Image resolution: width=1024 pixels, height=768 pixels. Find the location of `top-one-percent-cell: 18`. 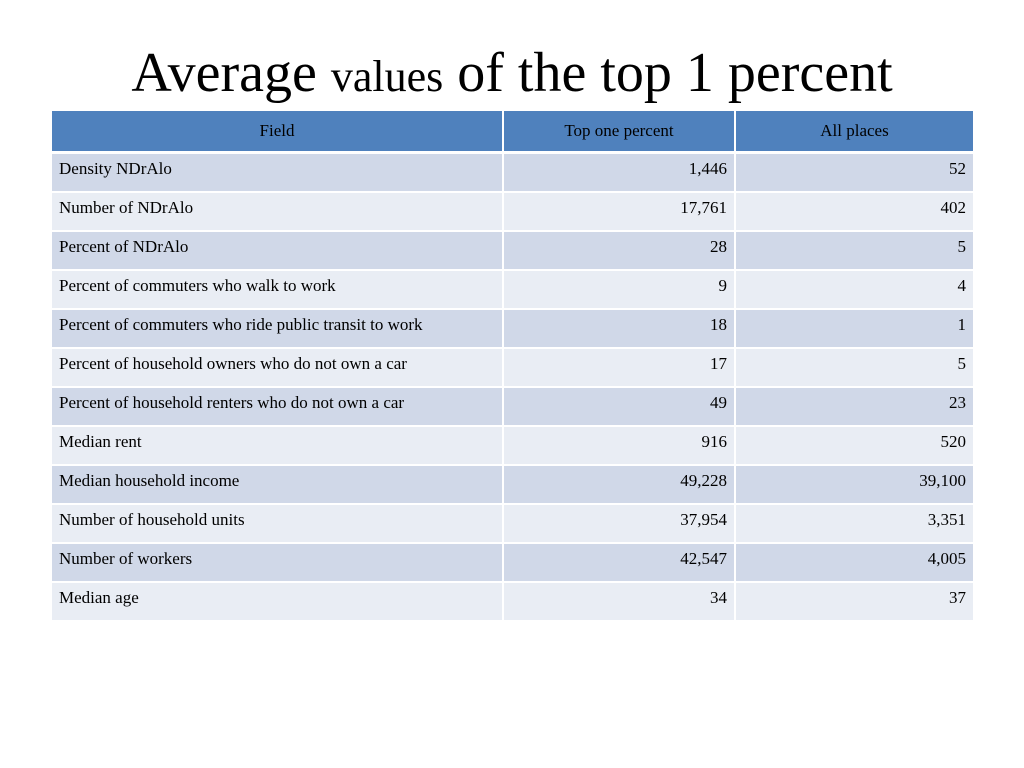

top-one-percent-cell: 18 is located at coordinates (619, 328).